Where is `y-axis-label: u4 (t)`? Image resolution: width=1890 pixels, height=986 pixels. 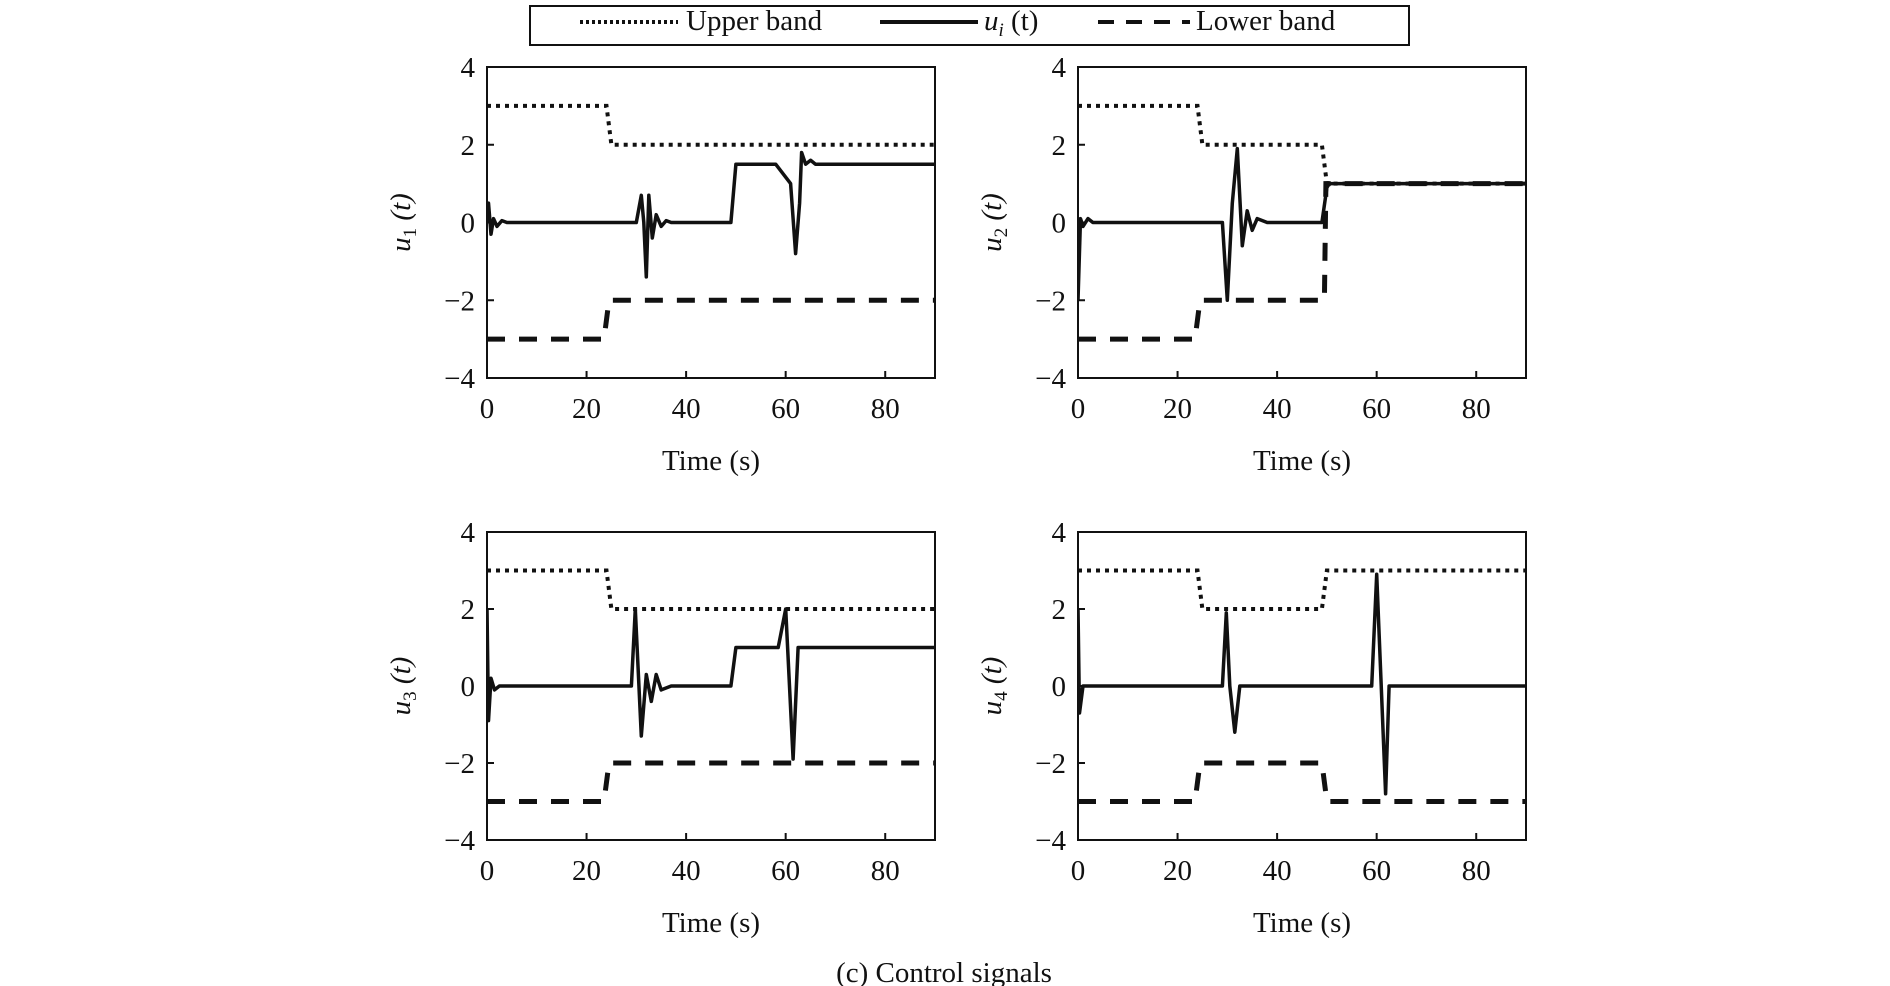
y-axis-label: u4 (t) is located at coordinates (994, 686).